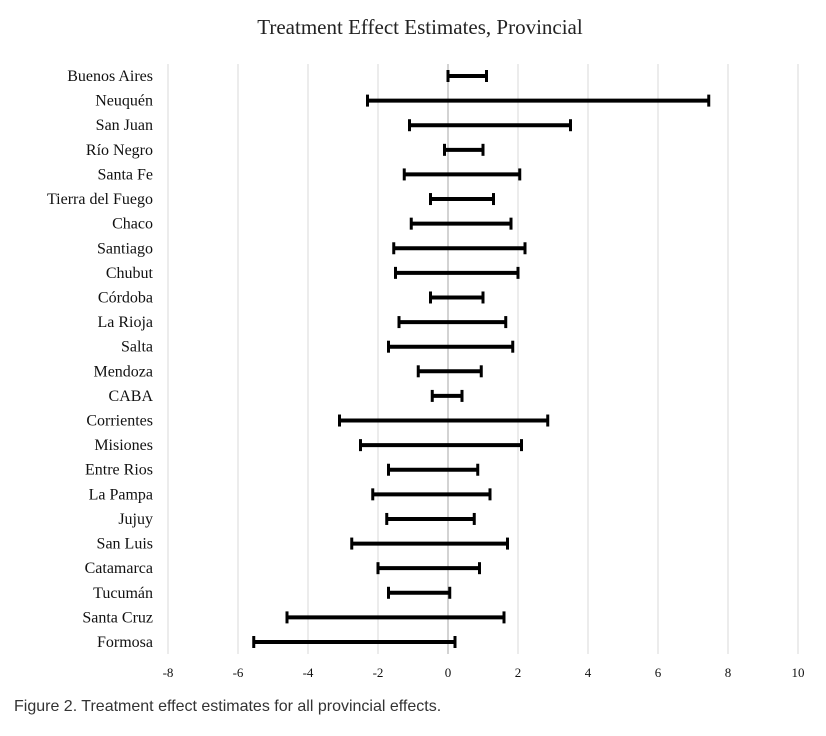 The image size is (826, 736). Describe the element at coordinates (448, 672) in the screenshot. I see `x-tick-label-4: 0` at that location.